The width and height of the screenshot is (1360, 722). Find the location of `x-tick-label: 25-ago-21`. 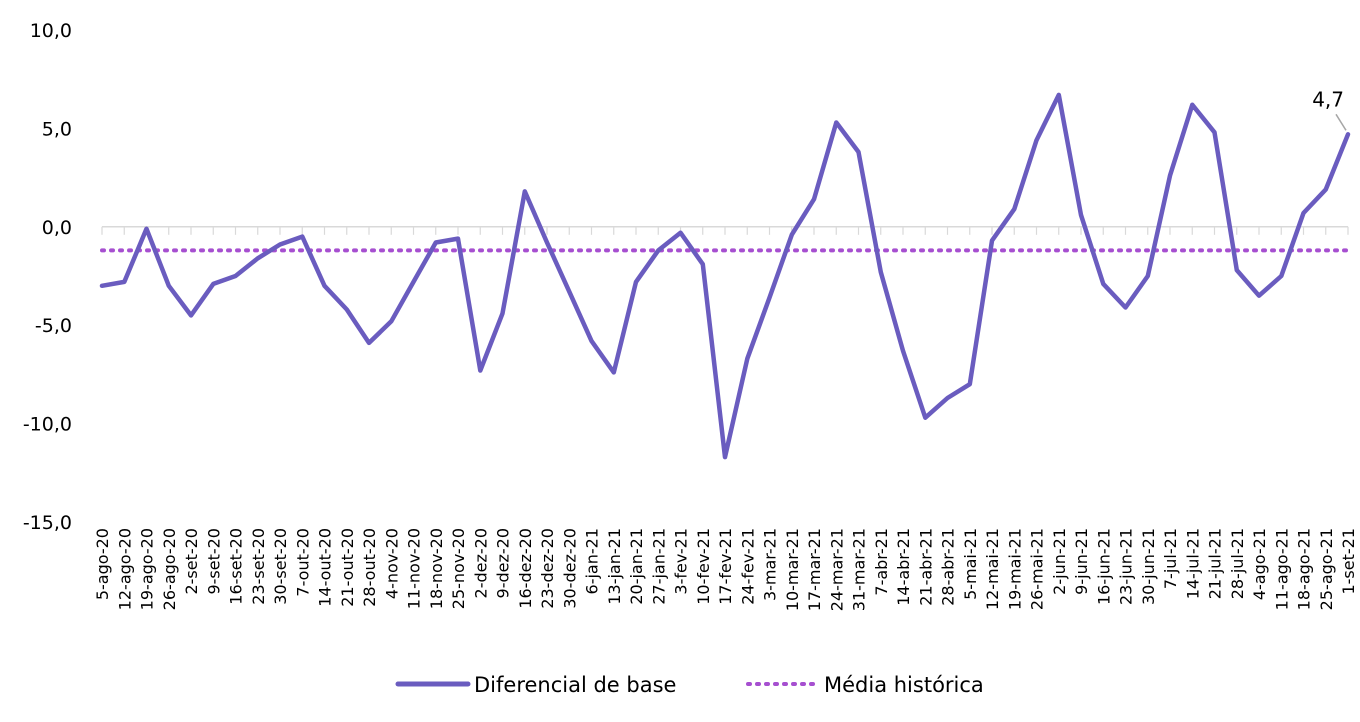

x-tick-label: 25-ago-21 is located at coordinates (1326, 569).